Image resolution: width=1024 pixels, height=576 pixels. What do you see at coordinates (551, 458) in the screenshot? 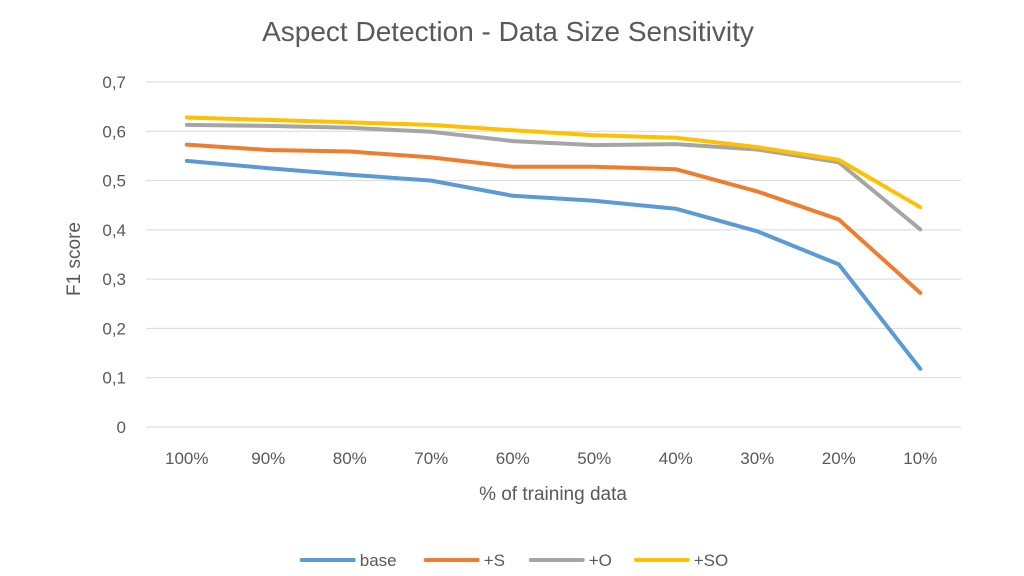
I see `x-axis-ticks: 100% 90% 80% 70% 60% 50% 40% 30% 20% 10%` at bounding box center [551, 458].